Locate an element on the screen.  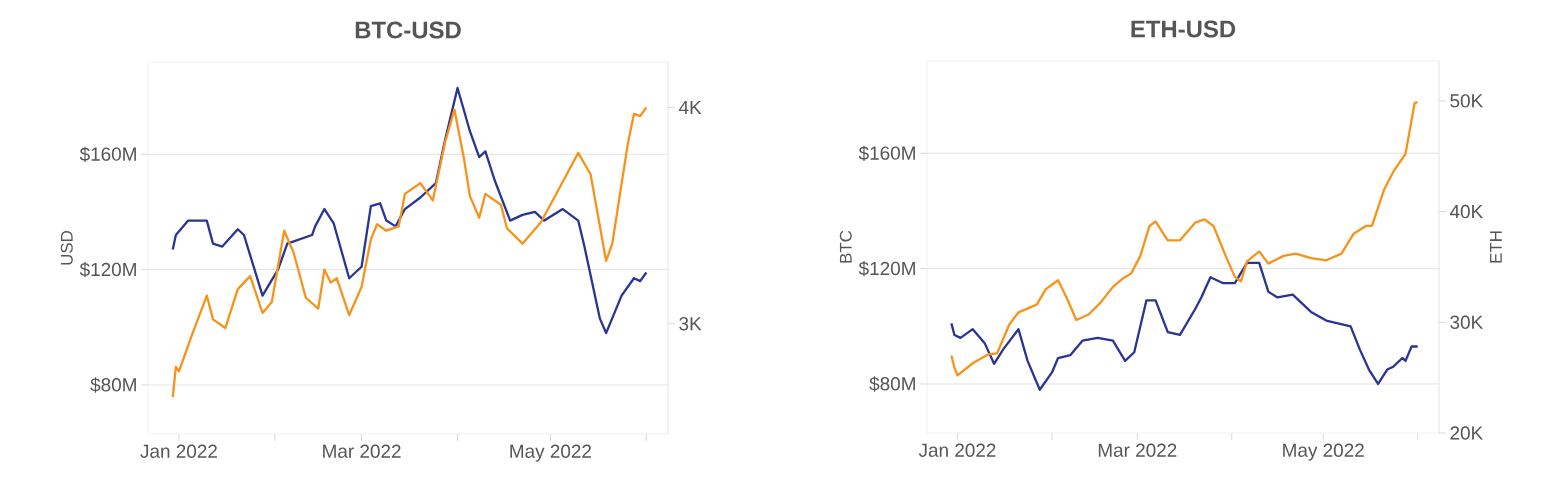
y2-tick-label: 20K is located at coordinates (1466, 433).